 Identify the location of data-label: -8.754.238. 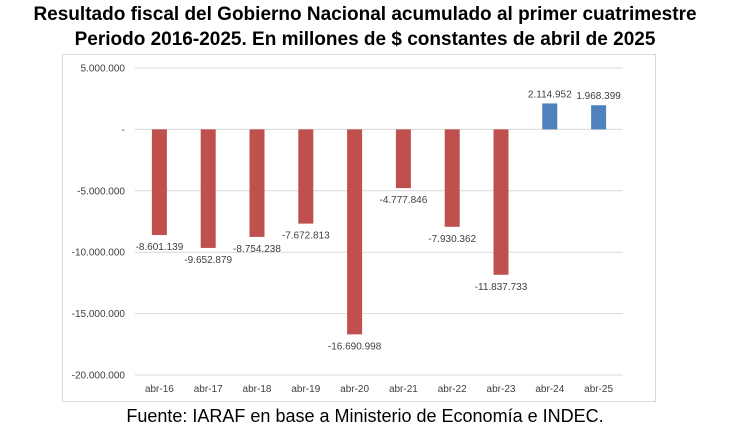
(257, 249).